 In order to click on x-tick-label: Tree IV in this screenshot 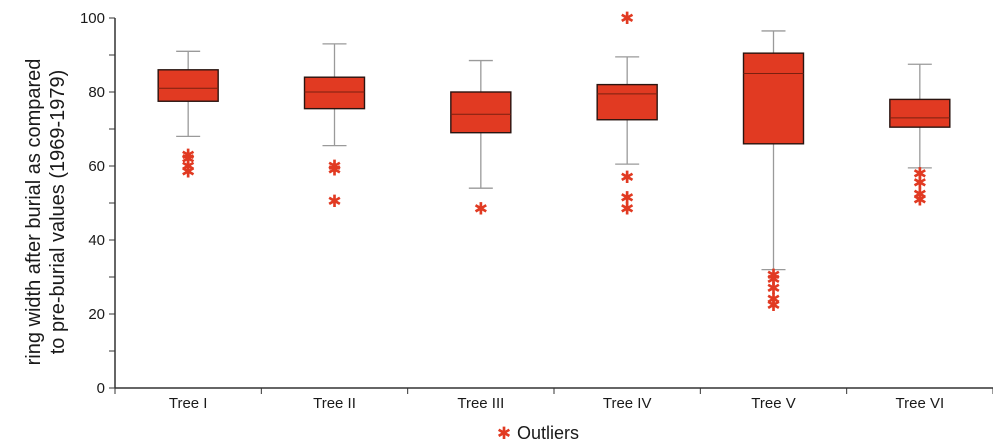, I will do `click(627, 403)`.